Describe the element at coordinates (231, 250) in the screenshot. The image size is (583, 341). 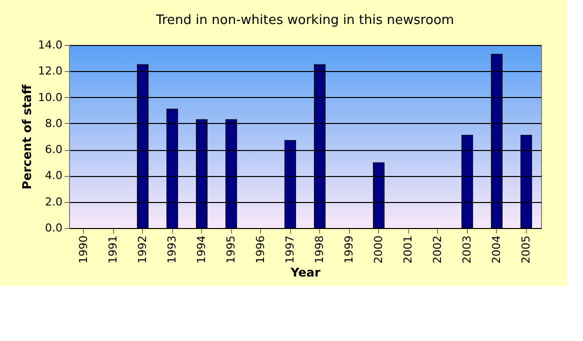
I see `x-tick-label: 1995` at that location.